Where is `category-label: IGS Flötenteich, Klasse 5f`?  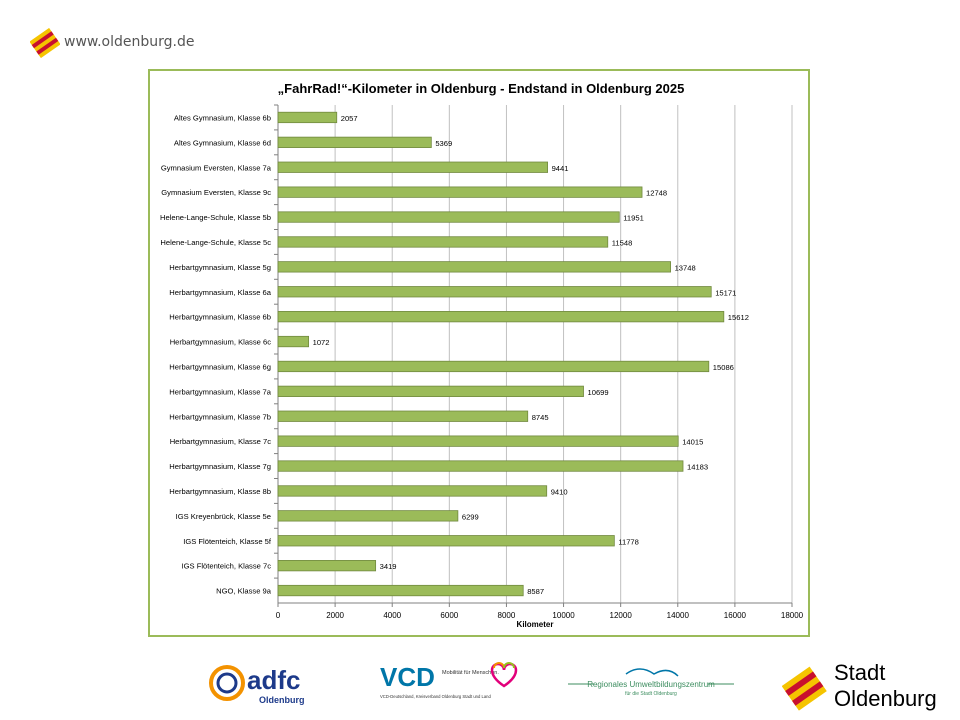 category-label: IGS Flötenteich, Klasse 5f is located at coordinates (227, 541).